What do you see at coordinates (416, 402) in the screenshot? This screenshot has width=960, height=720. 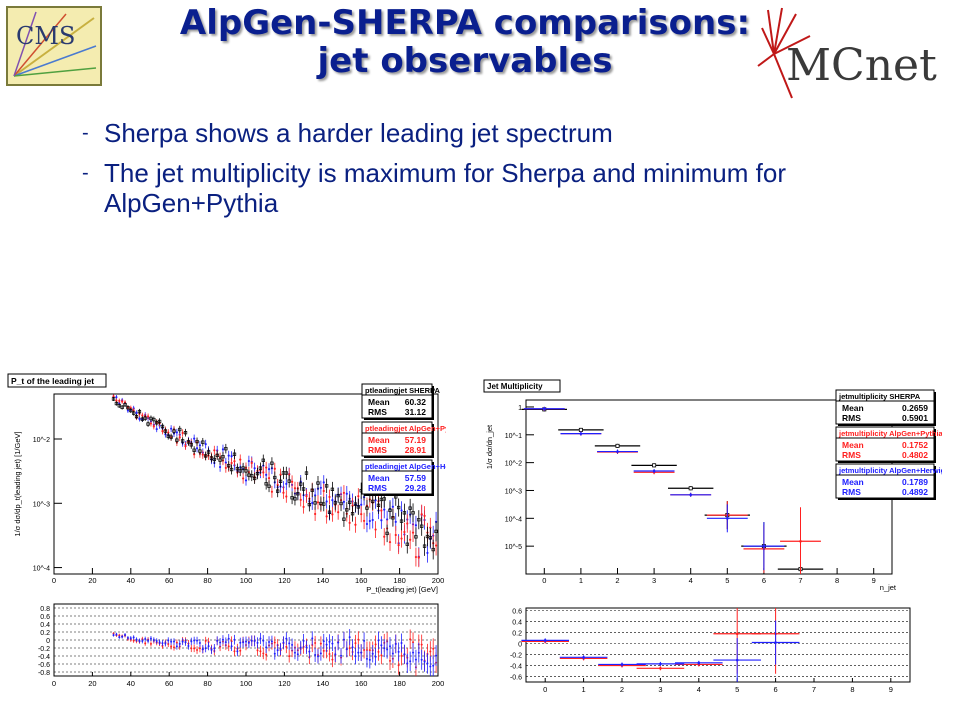 I see `stats-value: 60.32` at bounding box center [416, 402].